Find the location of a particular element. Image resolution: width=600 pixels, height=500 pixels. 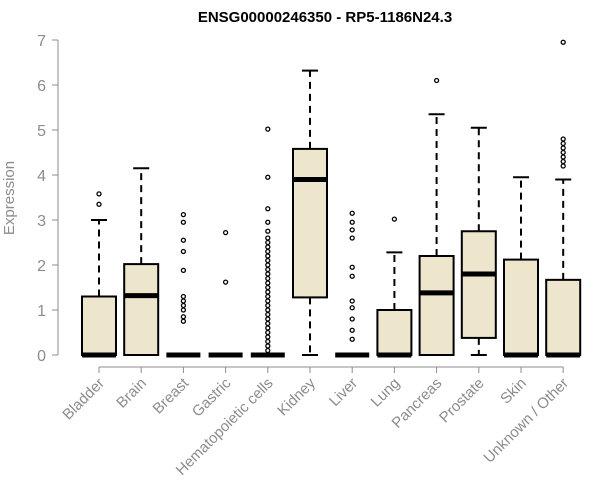

box-breast is located at coordinates (183, 284).